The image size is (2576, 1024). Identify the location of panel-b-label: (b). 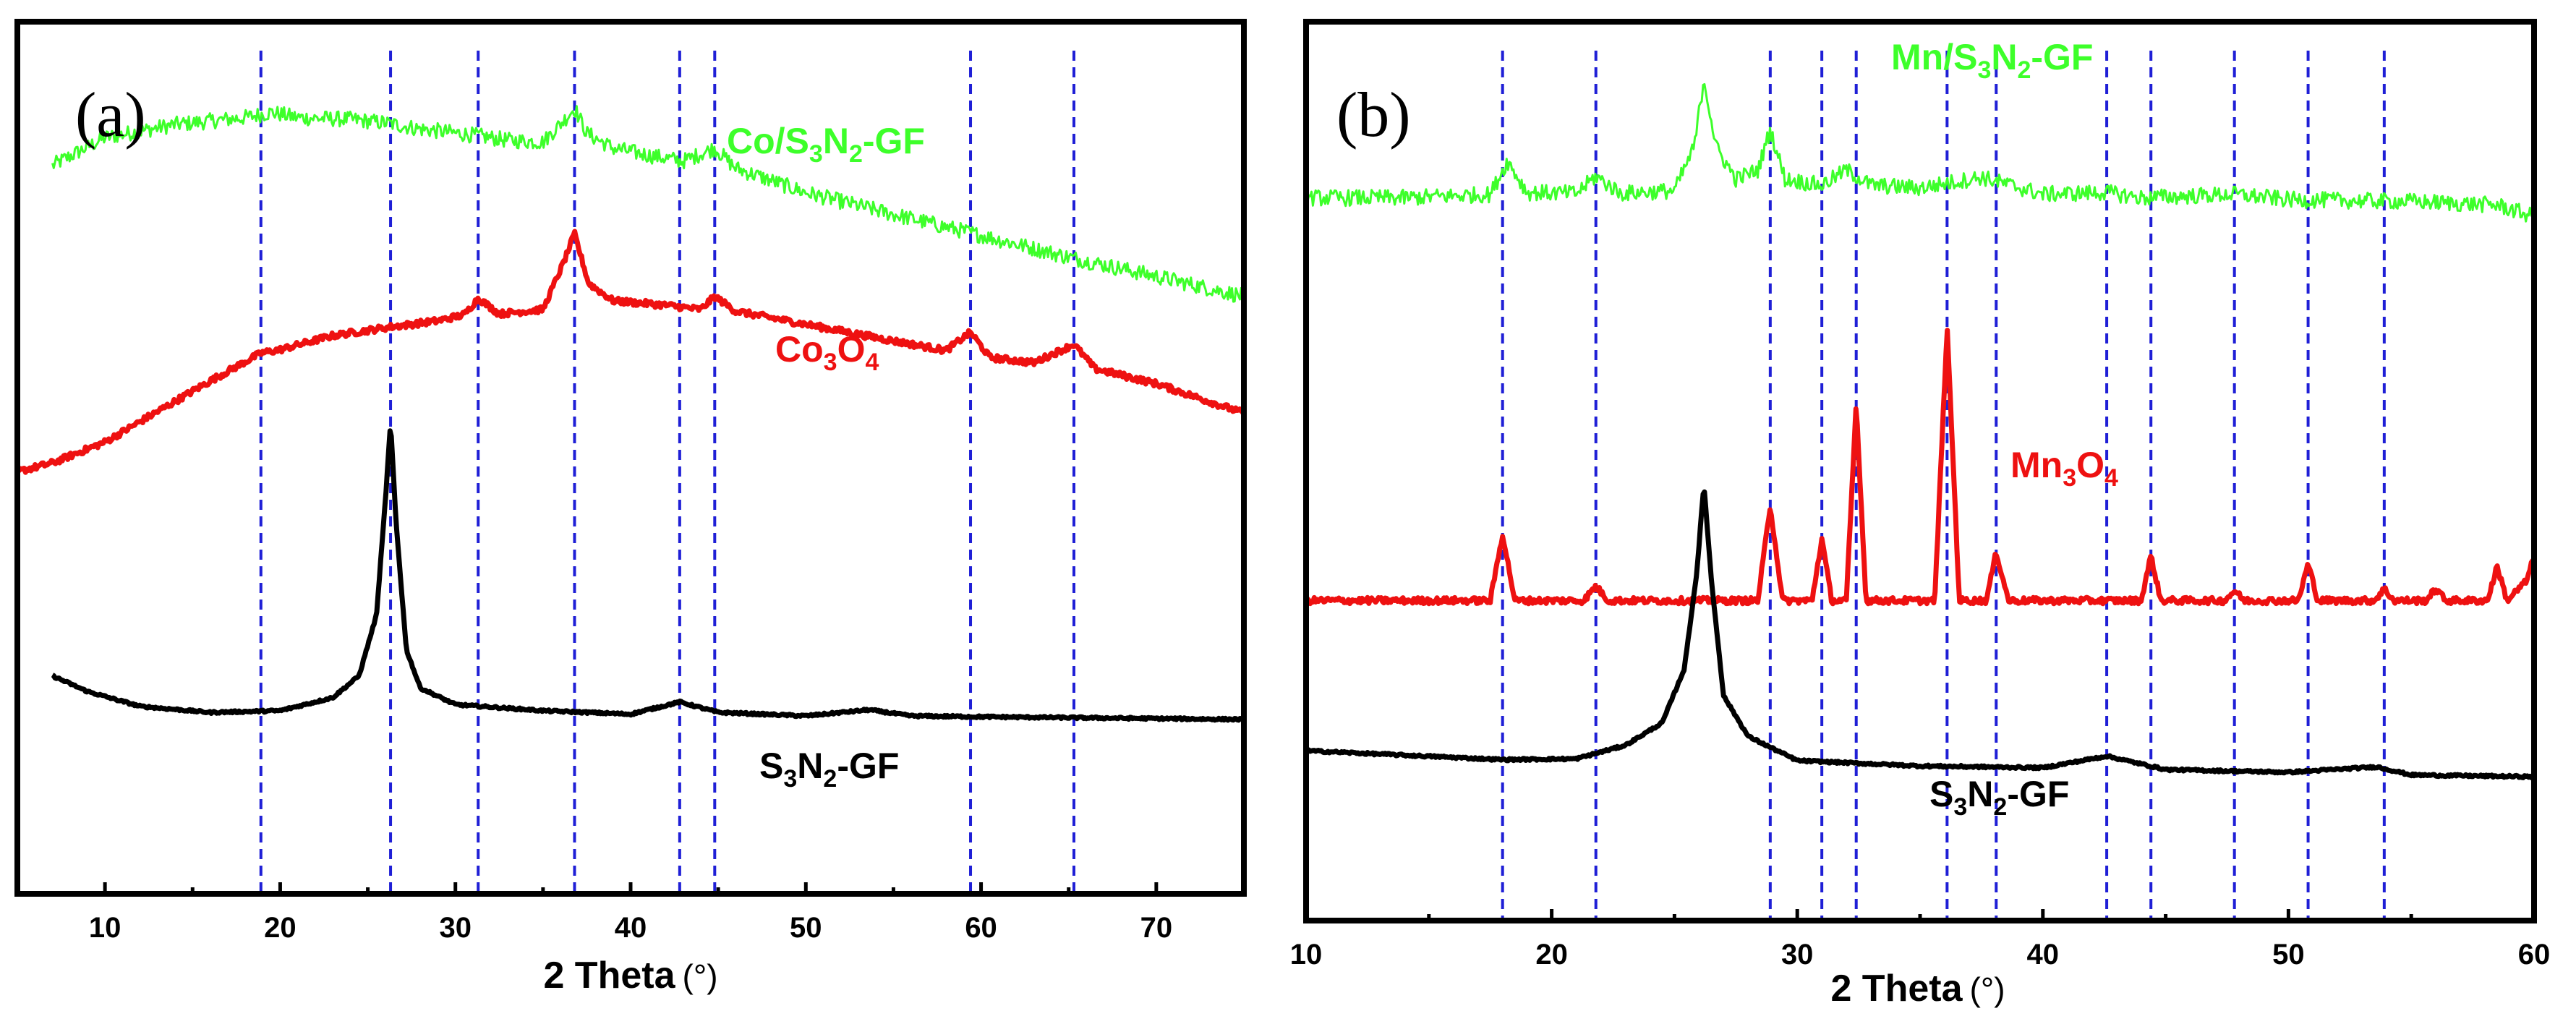
(1373, 115).